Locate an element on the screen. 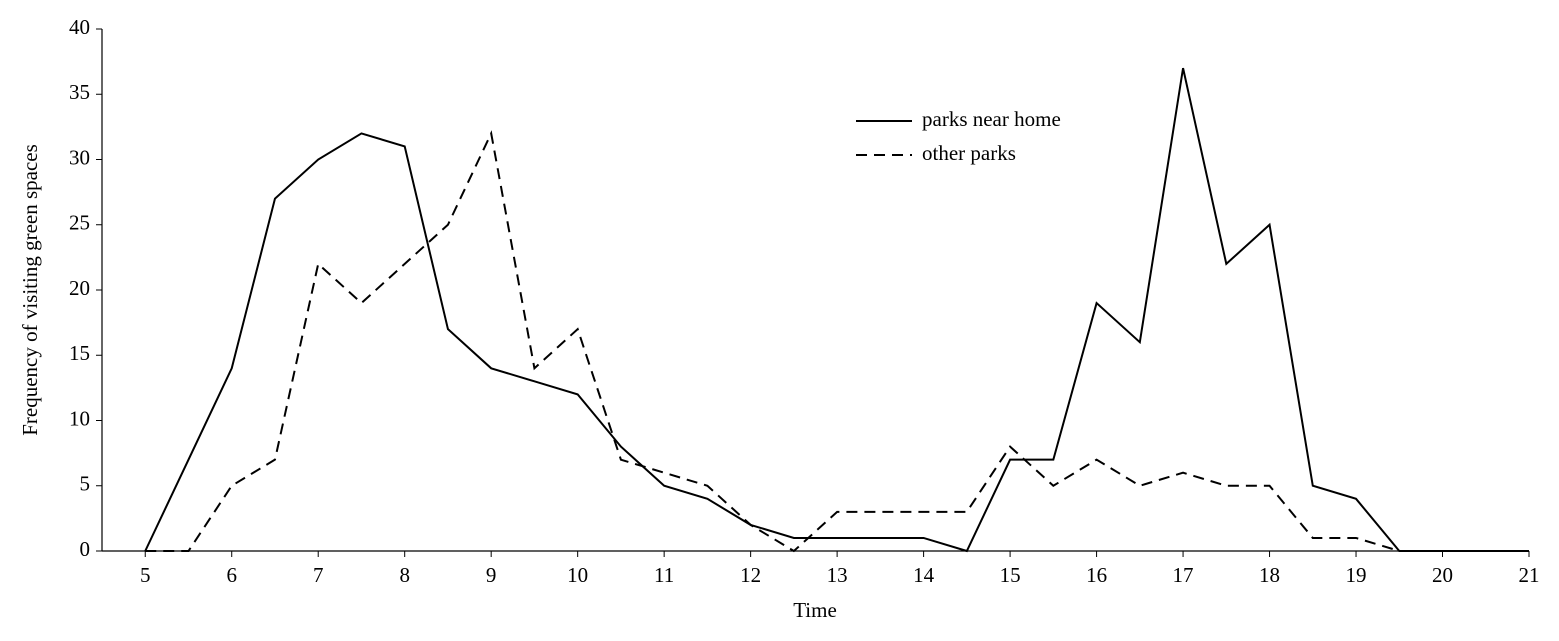 Image resolution: width=1559 pixels, height=641 pixels. x-axis-label: Time is located at coordinates (815, 610).